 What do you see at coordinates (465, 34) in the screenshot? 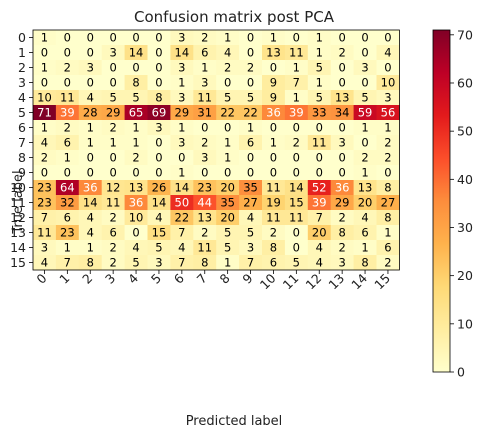
I see `colorbar-tick-label: 70` at bounding box center [465, 34].